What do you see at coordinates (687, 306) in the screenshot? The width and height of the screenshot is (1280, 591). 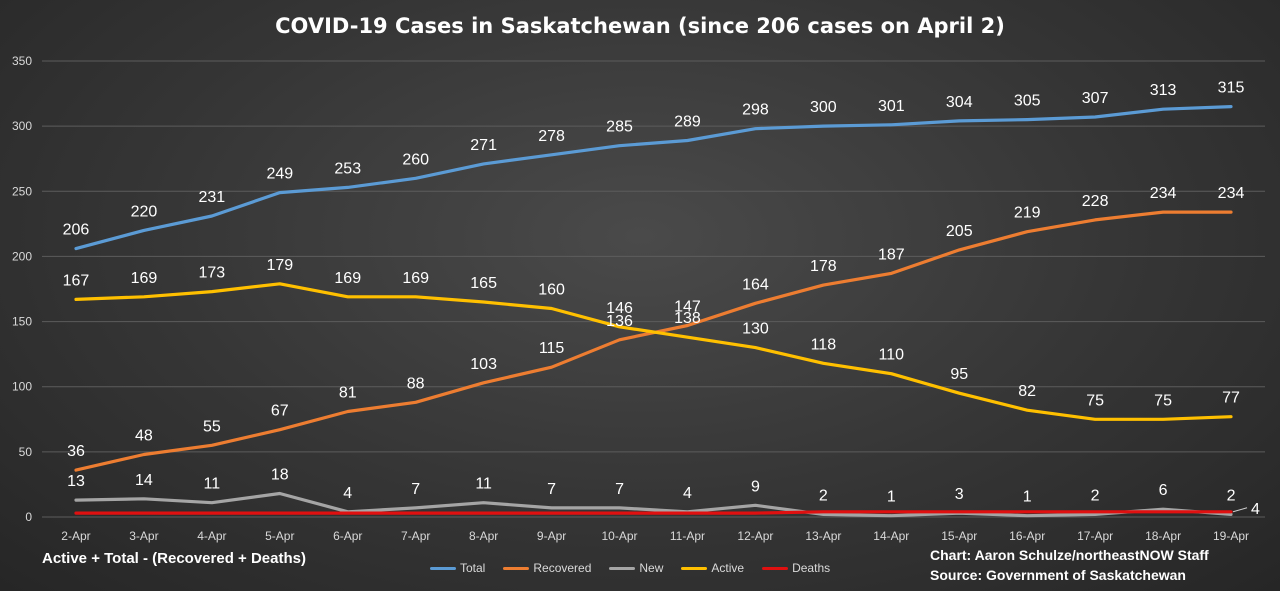 I see `data-label: 147` at bounding box center [687, 306].